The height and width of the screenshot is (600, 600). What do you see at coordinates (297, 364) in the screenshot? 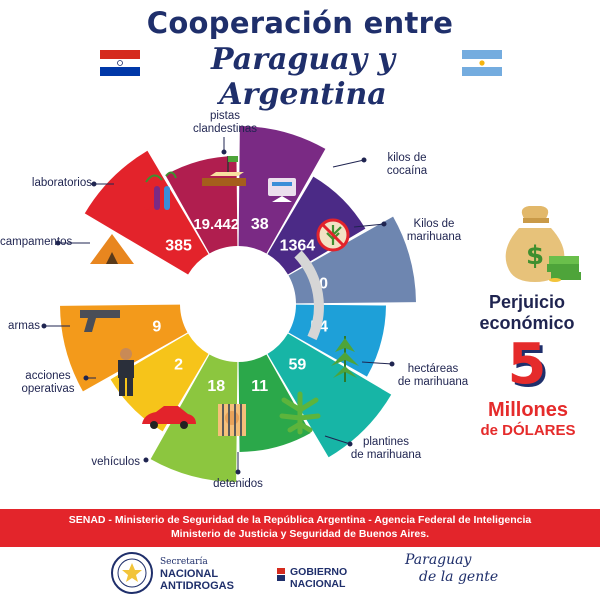
I see `wheel-value-6: 59` at bounding box center [297, 364].